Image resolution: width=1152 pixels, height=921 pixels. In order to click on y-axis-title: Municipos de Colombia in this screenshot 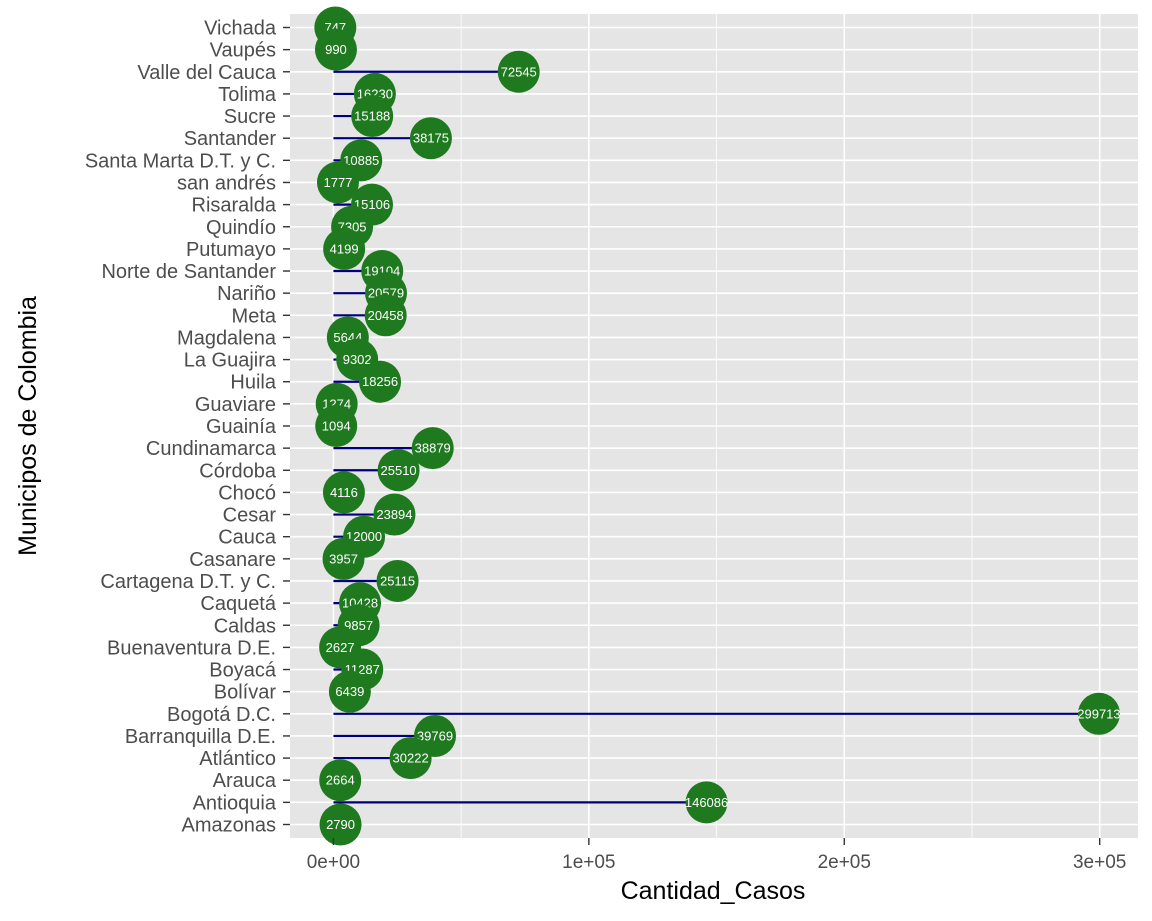, I will do `click(28, 426)`.